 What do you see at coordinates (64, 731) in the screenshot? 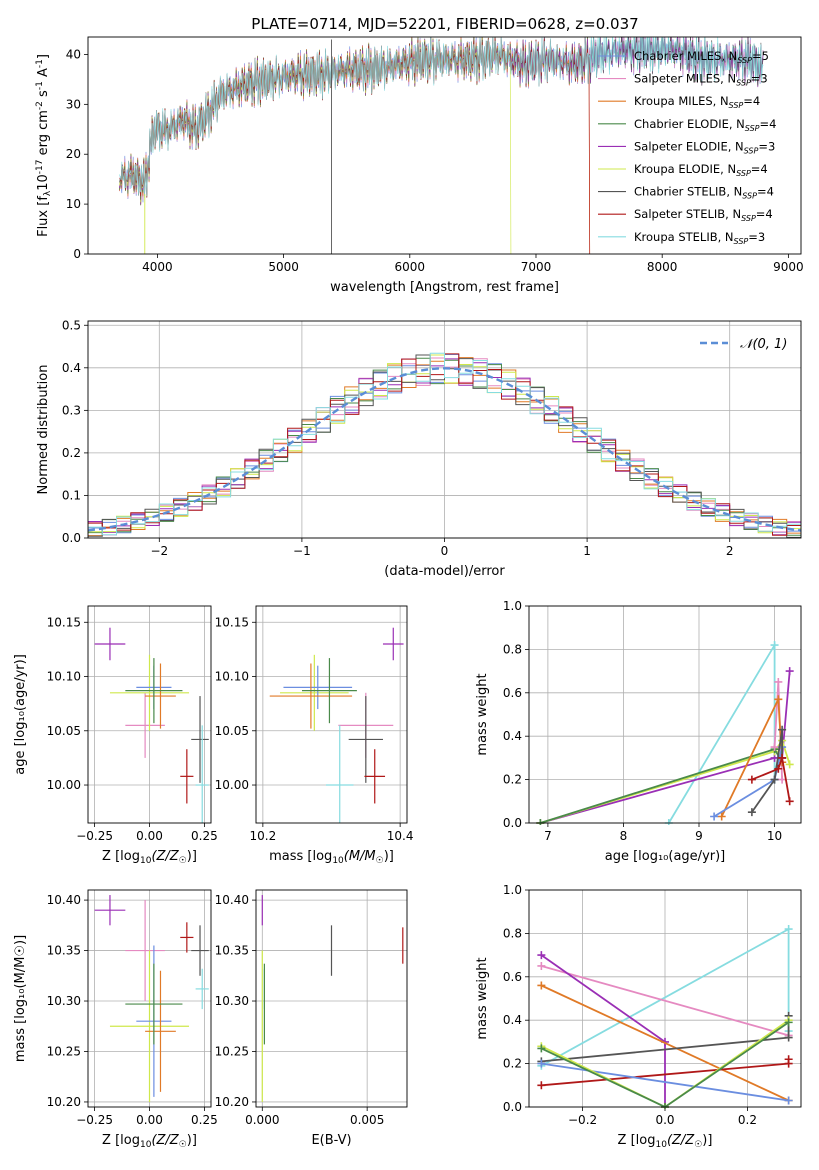
I see `y-tick-label: 10.05` at bounding box center [64, 731].